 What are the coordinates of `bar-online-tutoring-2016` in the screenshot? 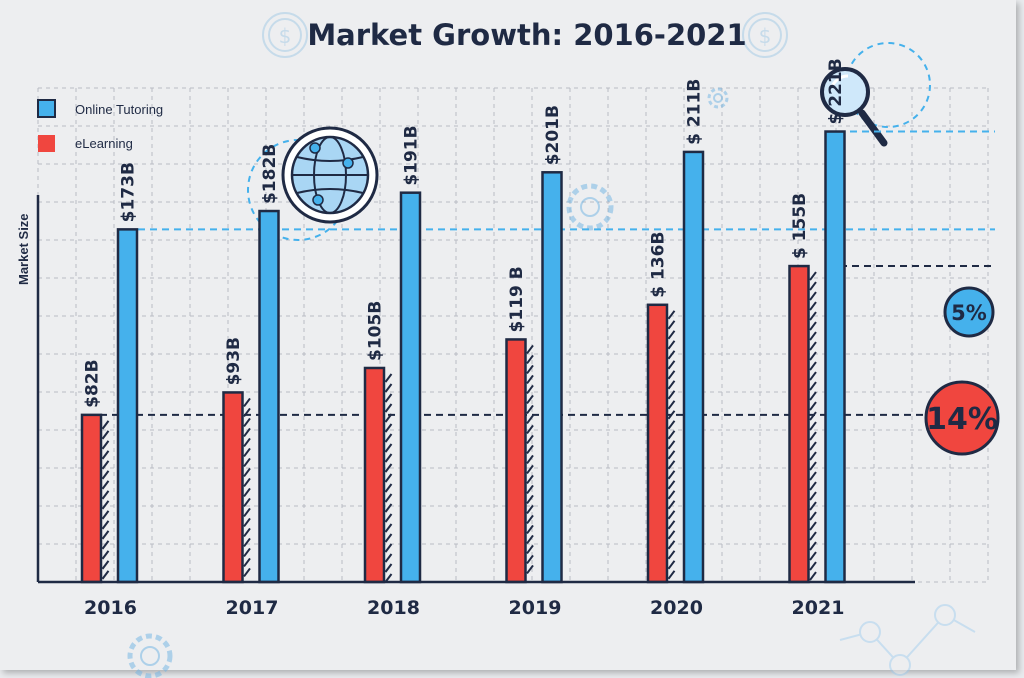 It's located at (127, 406).